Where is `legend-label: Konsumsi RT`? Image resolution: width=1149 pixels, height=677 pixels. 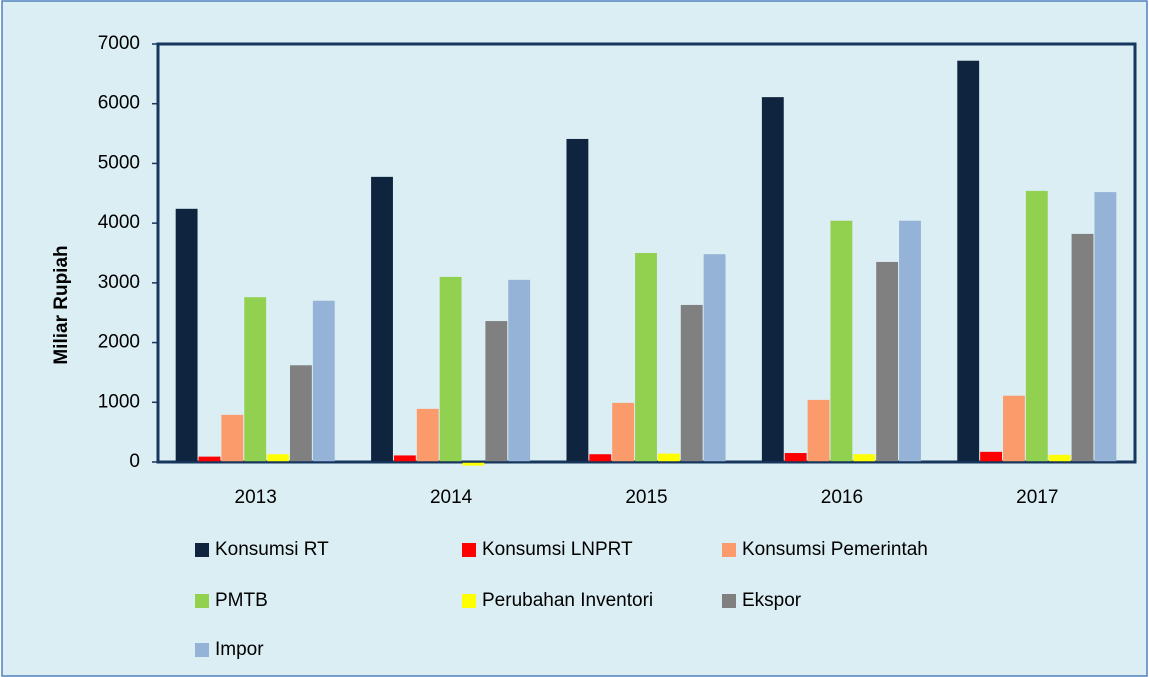
legend-label: Konsumsi RT is located at coordinates (272, 549).